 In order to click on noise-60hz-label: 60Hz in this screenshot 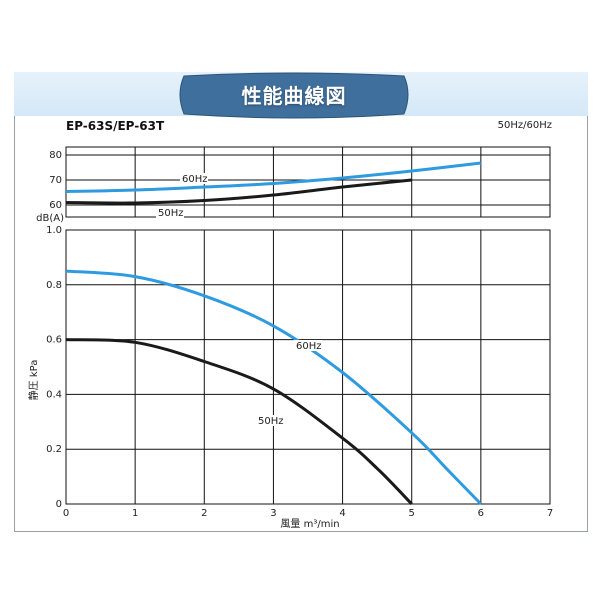, I will do `click(195, 179)`.